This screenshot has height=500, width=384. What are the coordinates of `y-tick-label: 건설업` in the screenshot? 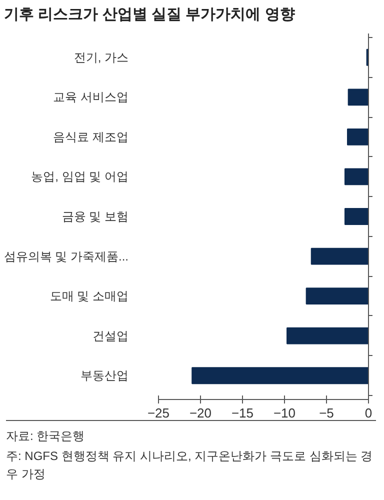 It's located at (110, 336).